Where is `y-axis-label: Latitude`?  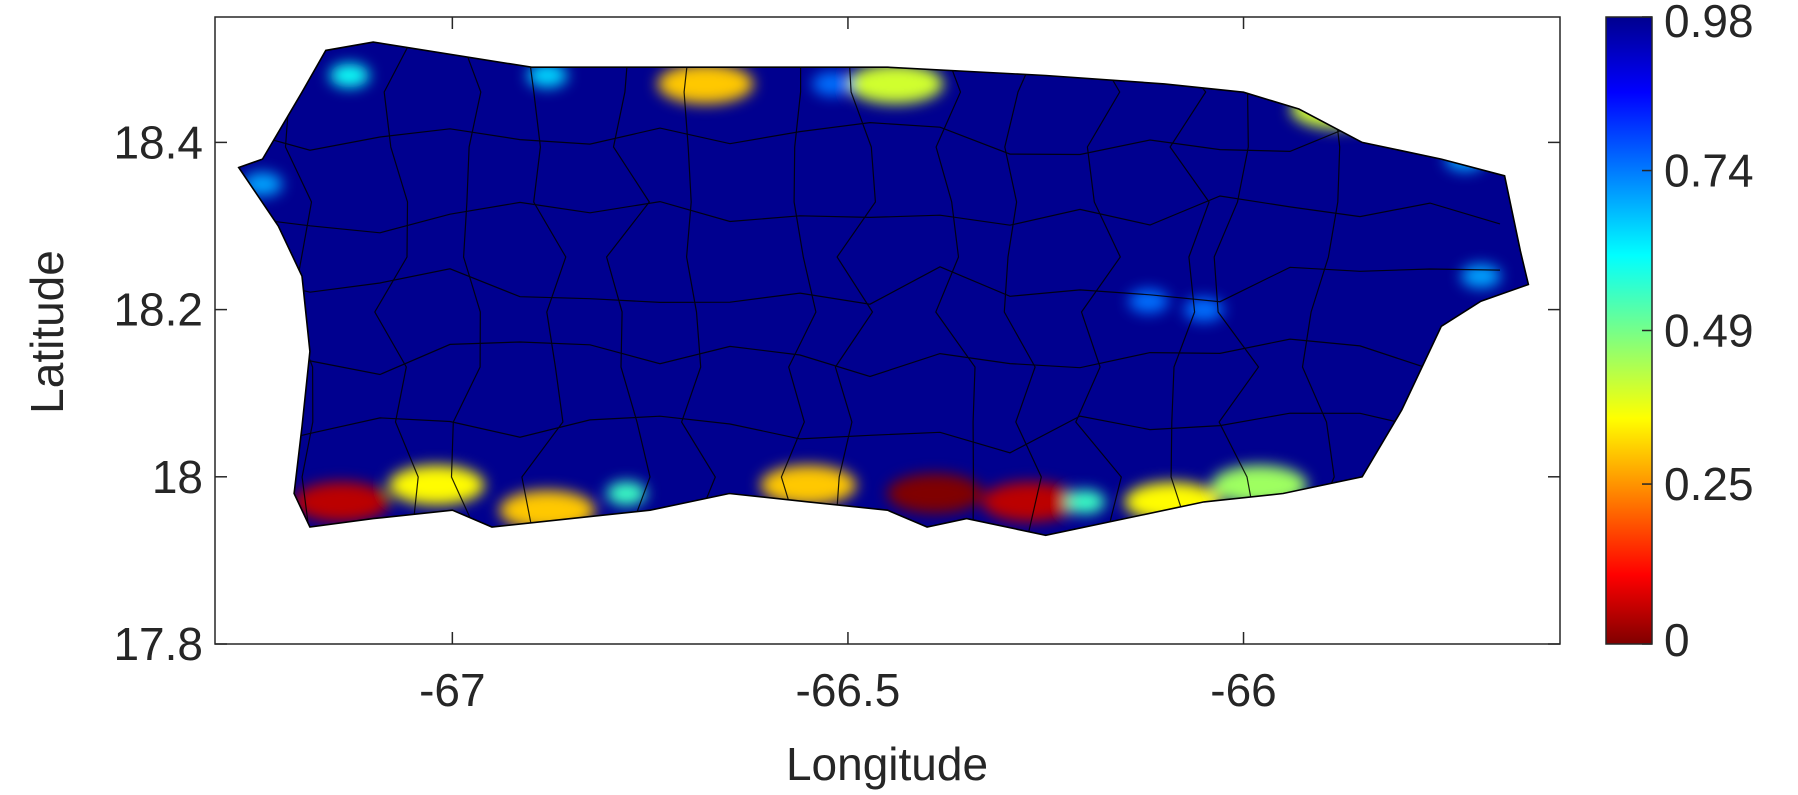
y-axis-label: Latitude is located at coordinates (47, 332).